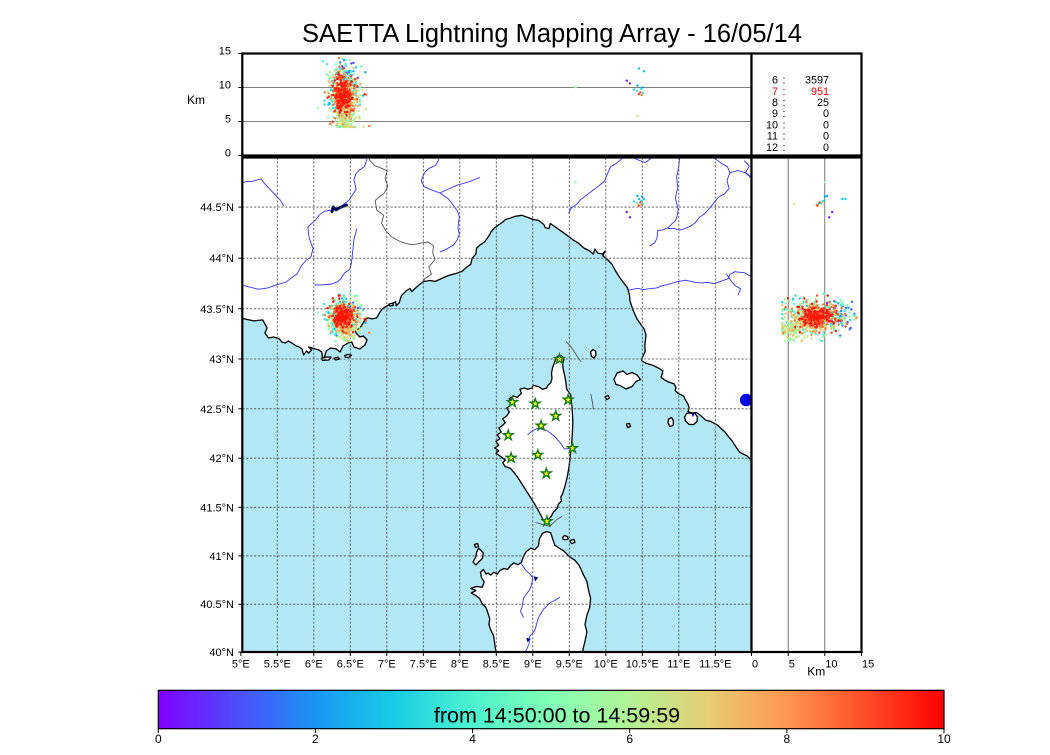 This screenshot has width=1050, height=755. I want to click on svg-text: 8°E, so click(460, 665).